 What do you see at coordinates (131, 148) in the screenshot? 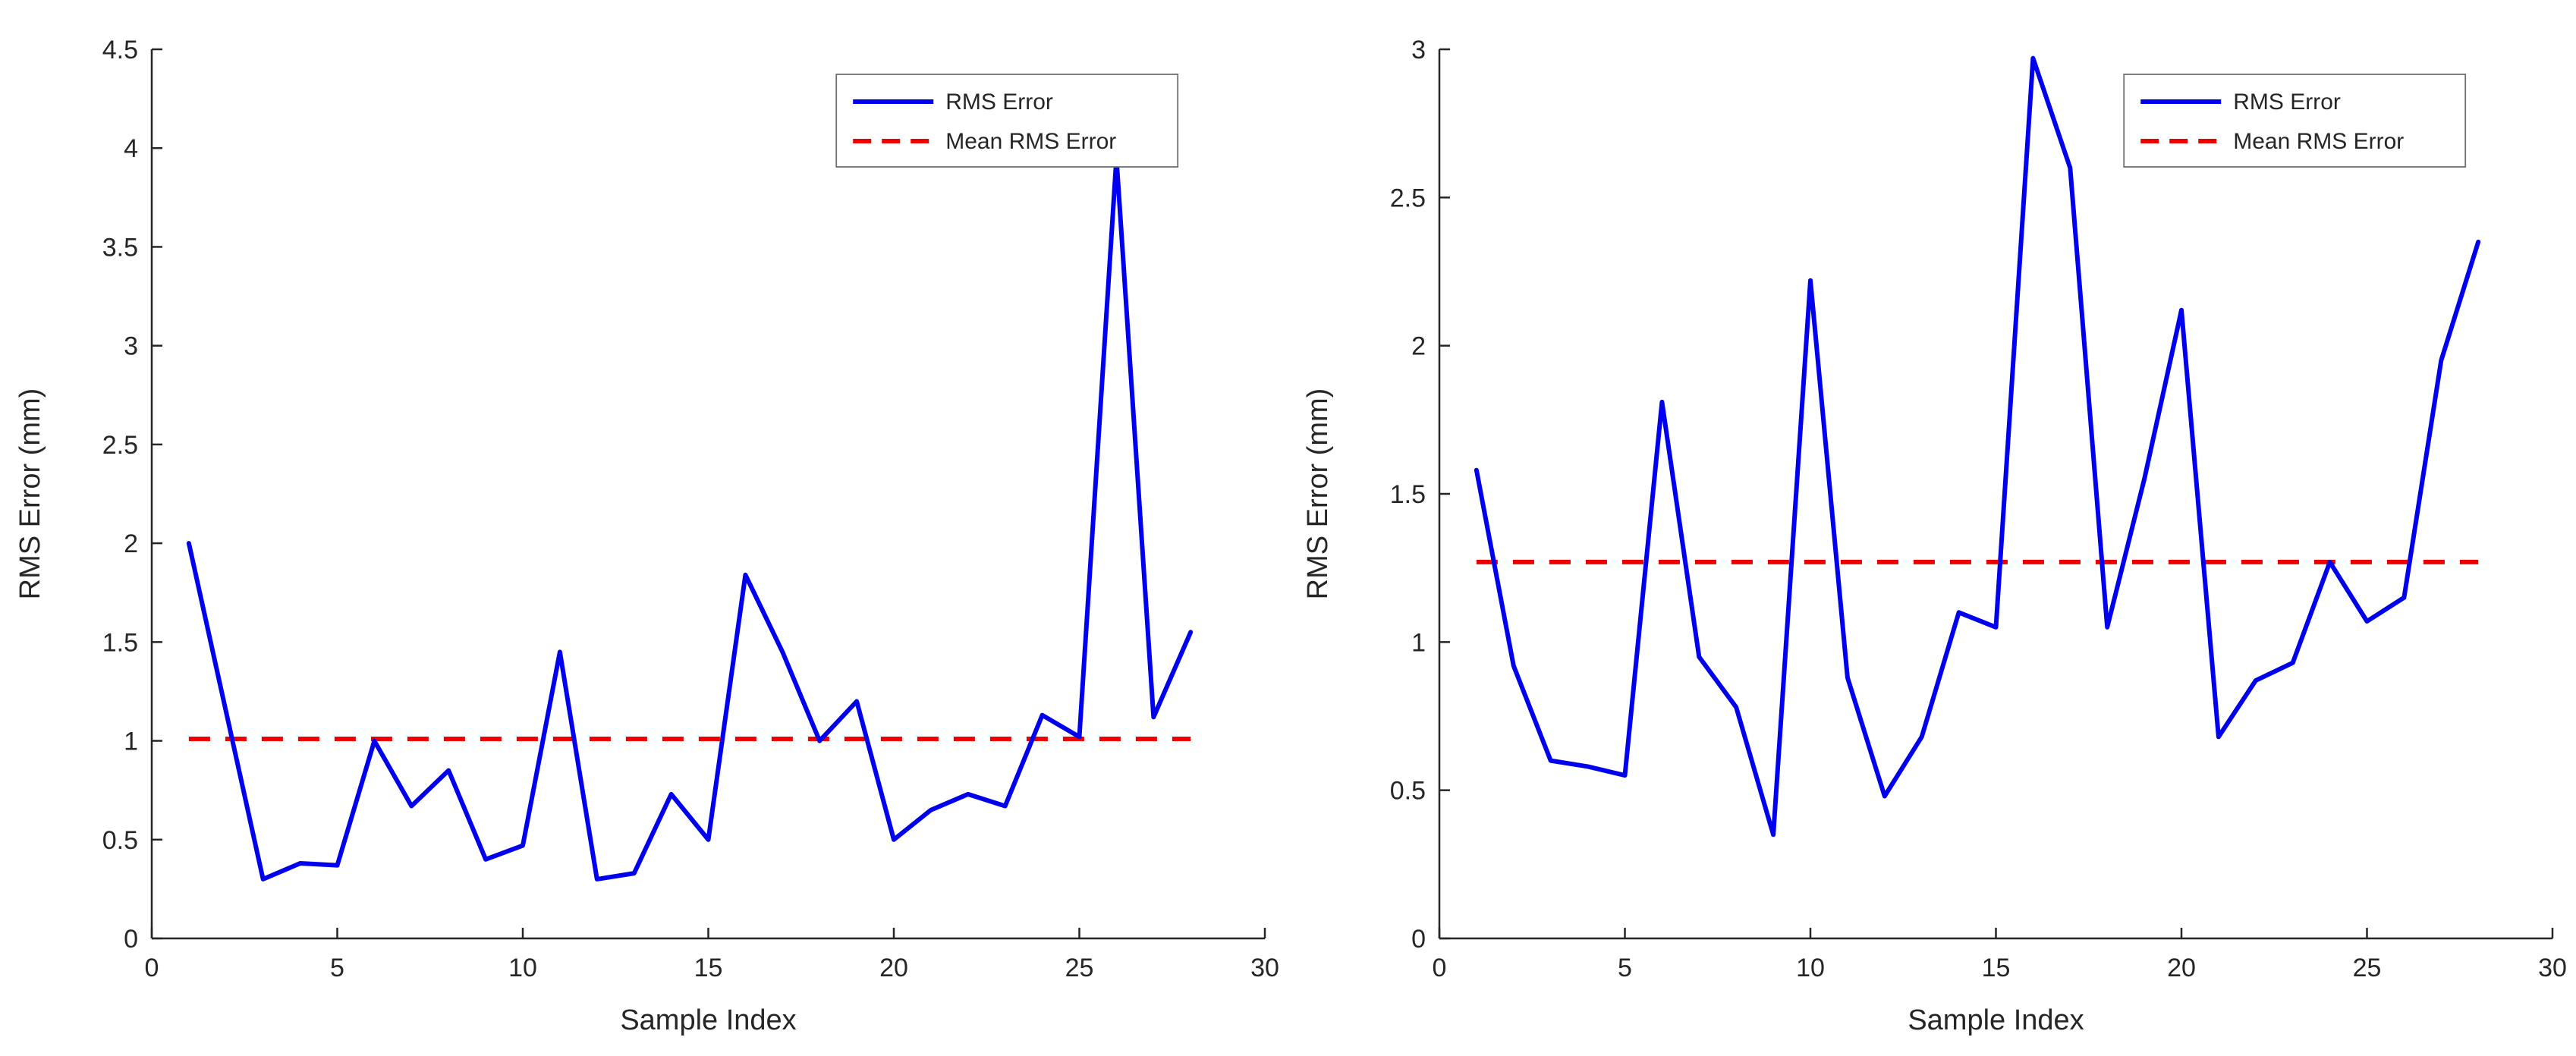
I see `y-tick-label: 4` at bounding box center [131, 148].